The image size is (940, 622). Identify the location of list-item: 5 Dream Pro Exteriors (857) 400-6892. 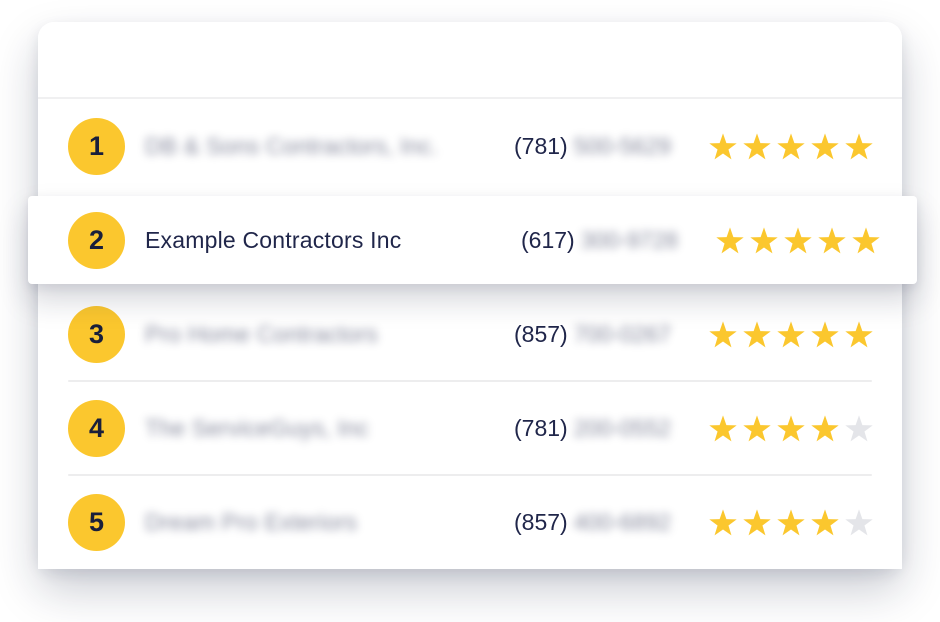
(470, 521).